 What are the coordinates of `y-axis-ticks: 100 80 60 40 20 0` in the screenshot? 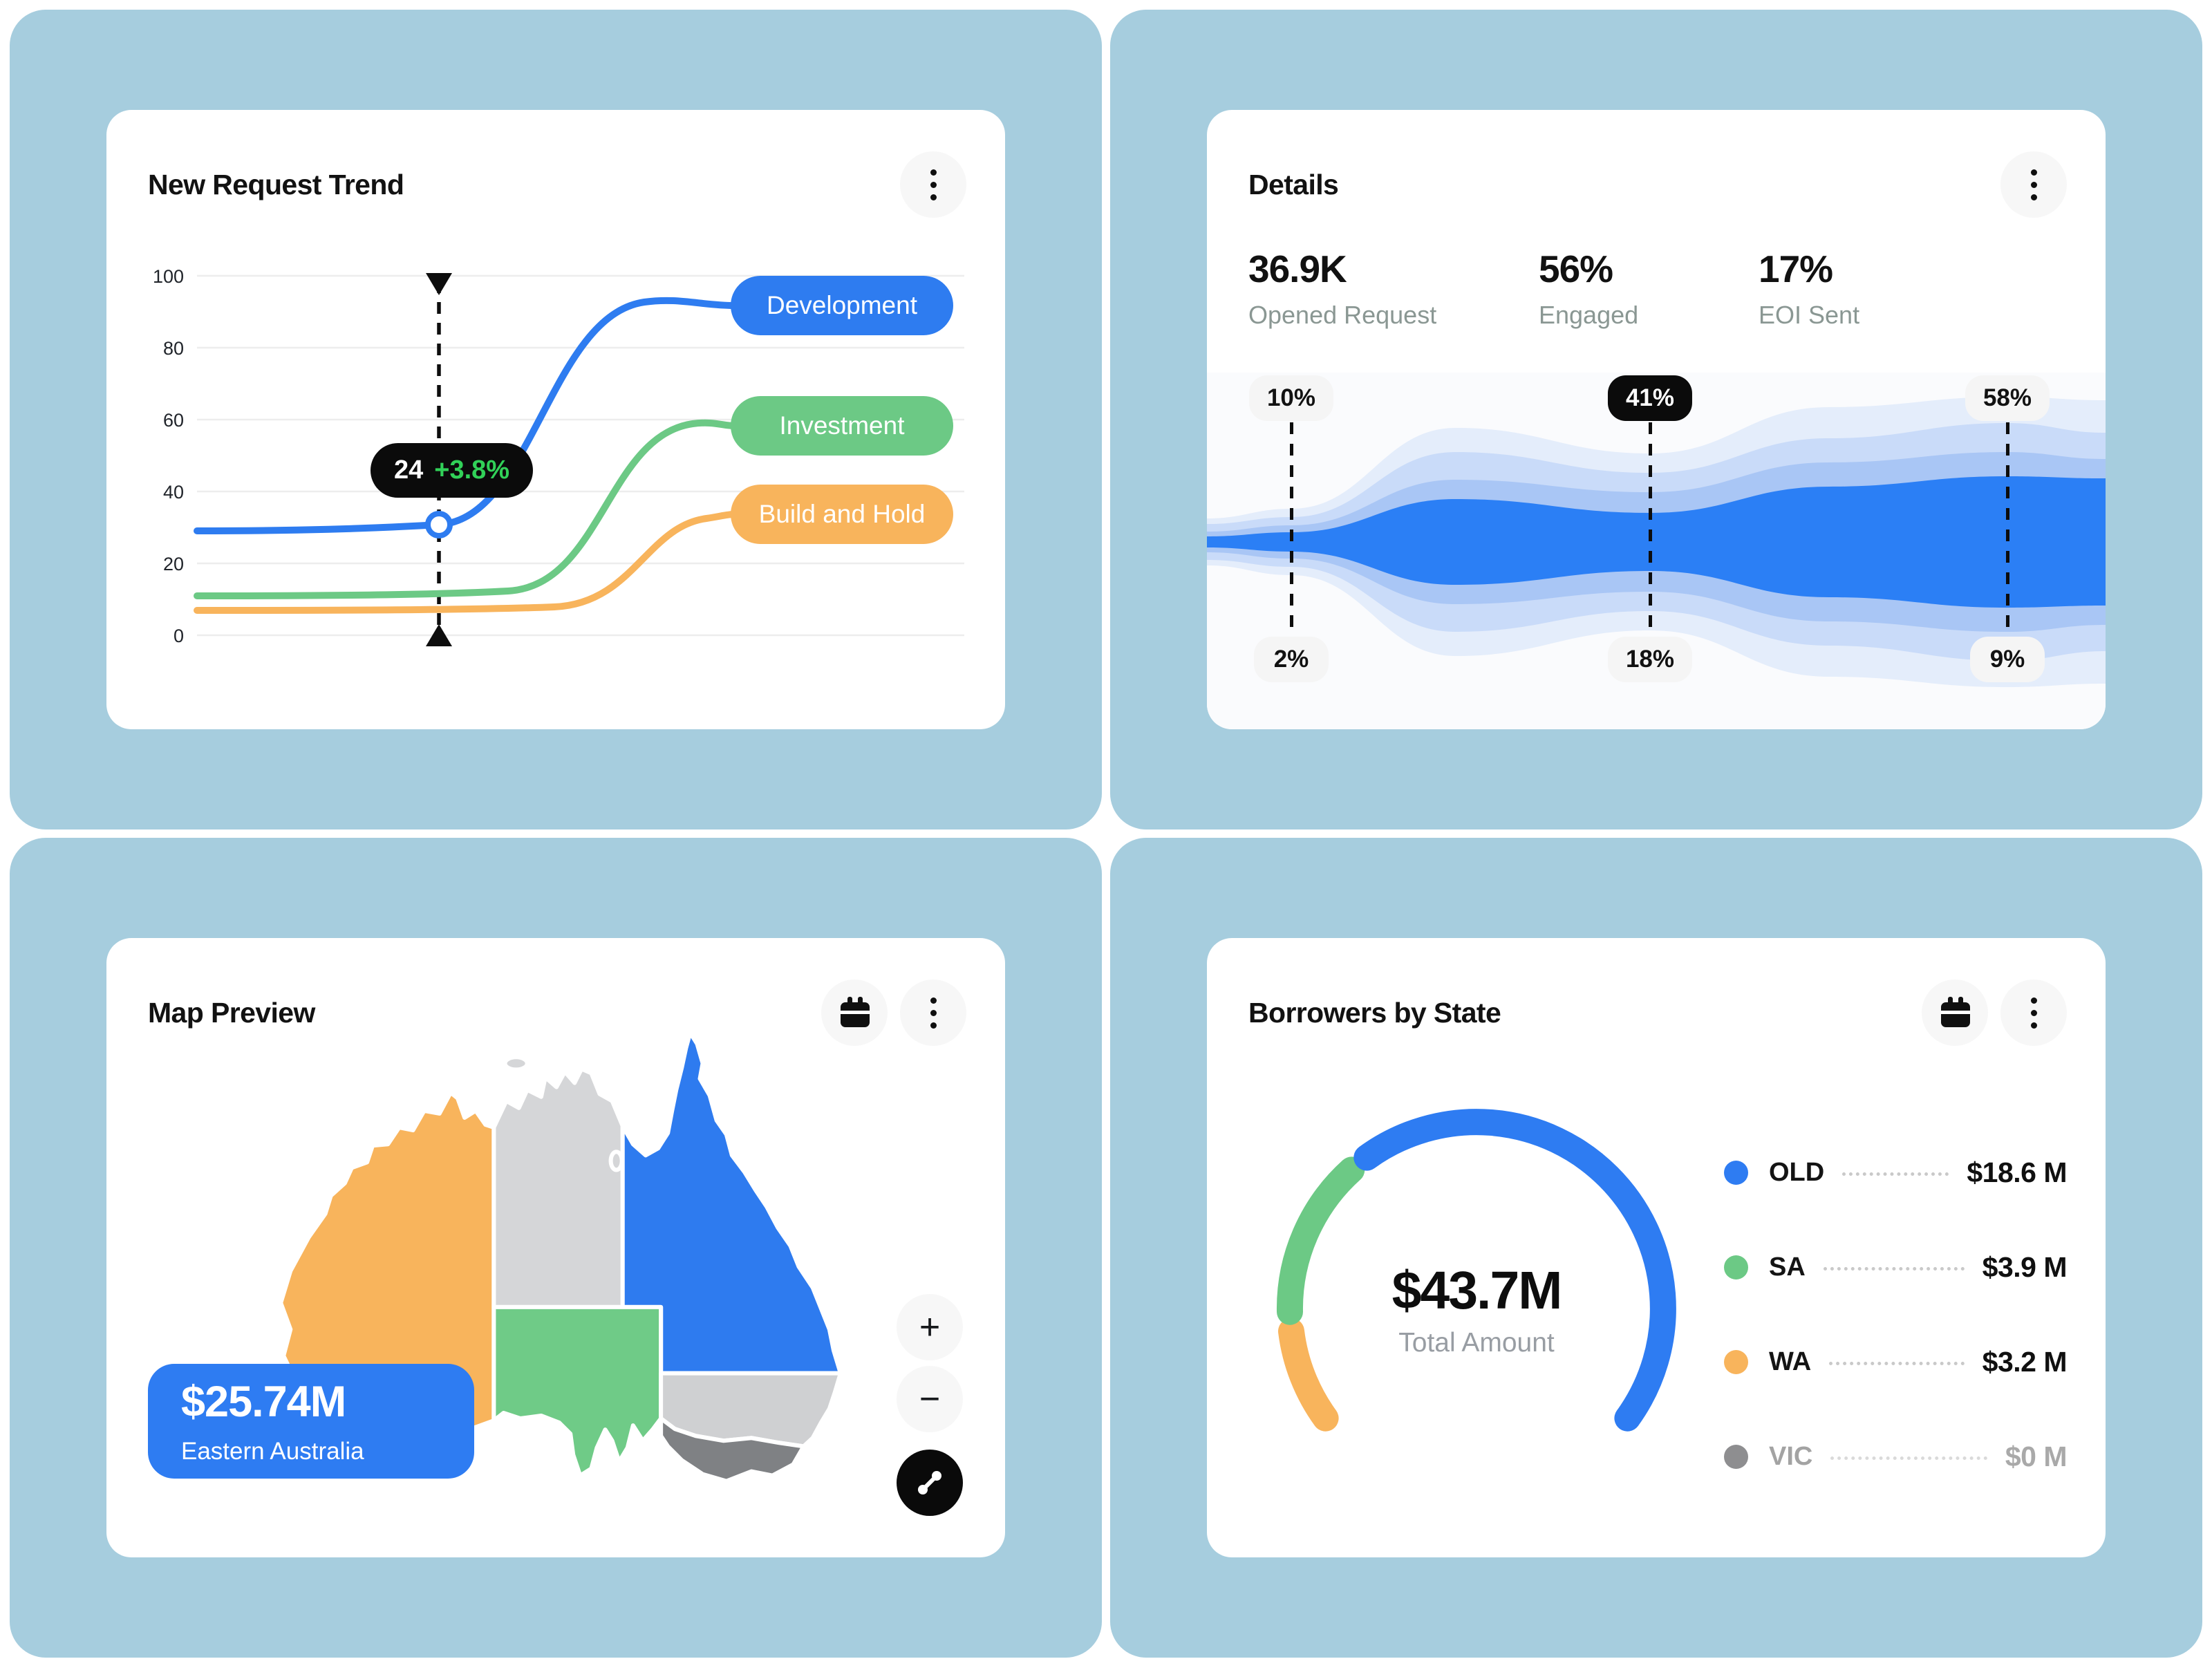 It's located at (168, 456).